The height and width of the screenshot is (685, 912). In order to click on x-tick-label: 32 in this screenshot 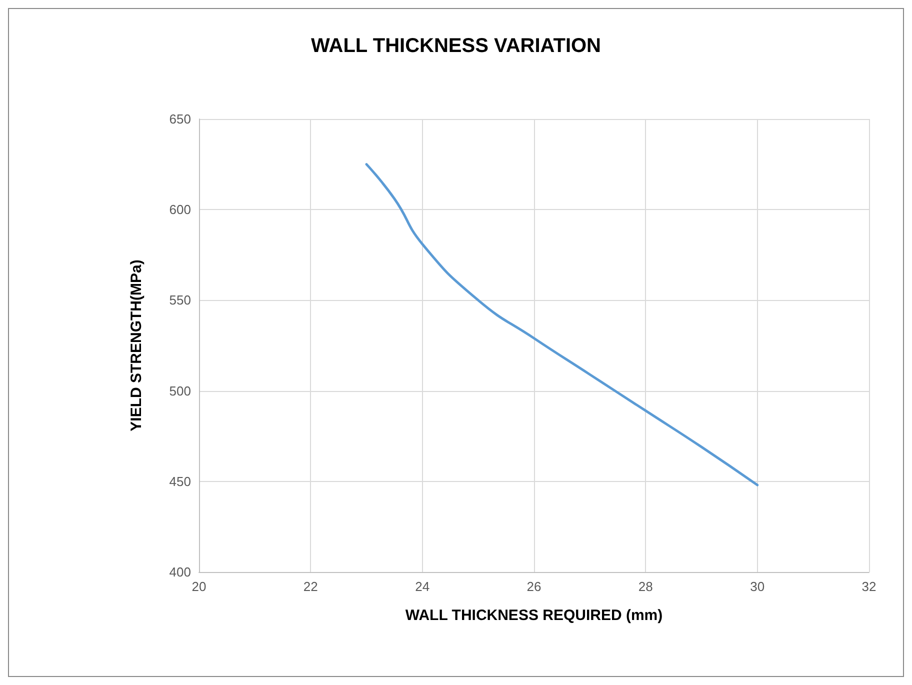, I will do `click(869, 586)`.